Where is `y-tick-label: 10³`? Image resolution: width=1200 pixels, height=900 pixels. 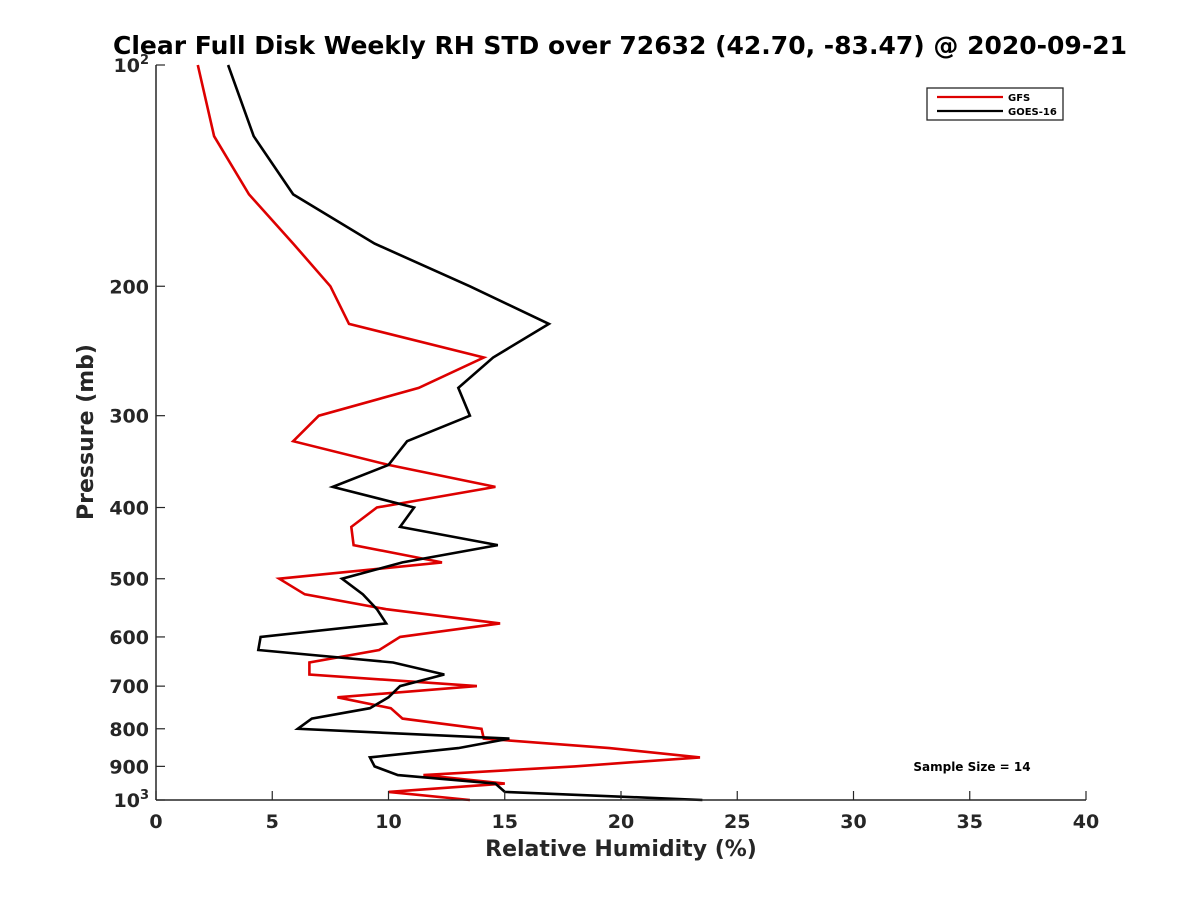
y-tick-label: 10³ is located at coordinates (132, 800).